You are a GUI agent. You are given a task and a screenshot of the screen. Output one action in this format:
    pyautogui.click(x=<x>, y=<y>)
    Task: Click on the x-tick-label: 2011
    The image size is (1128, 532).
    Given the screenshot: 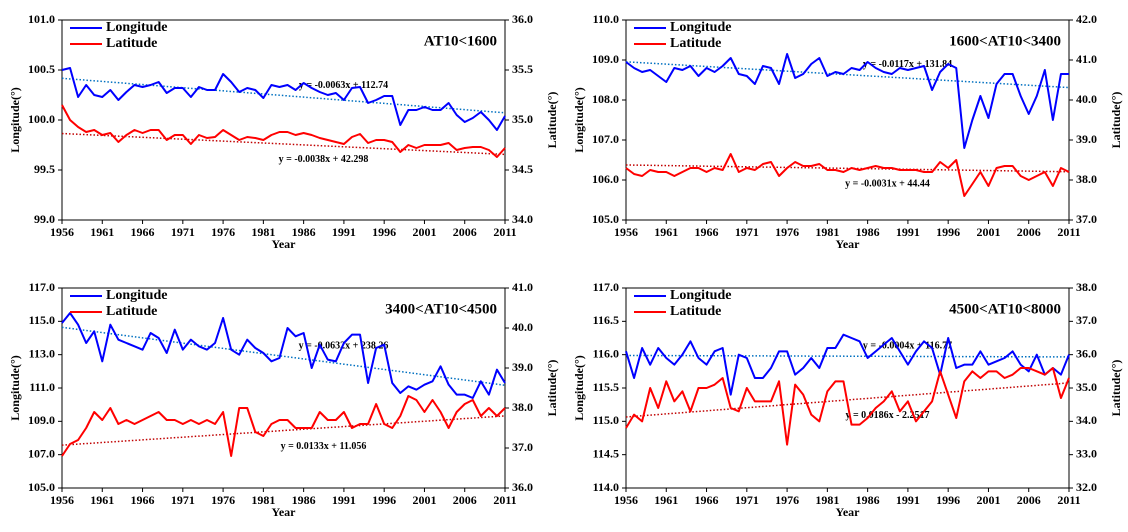 What is the action you would take?
    pyautogui.click(x=1068, y=500)
    